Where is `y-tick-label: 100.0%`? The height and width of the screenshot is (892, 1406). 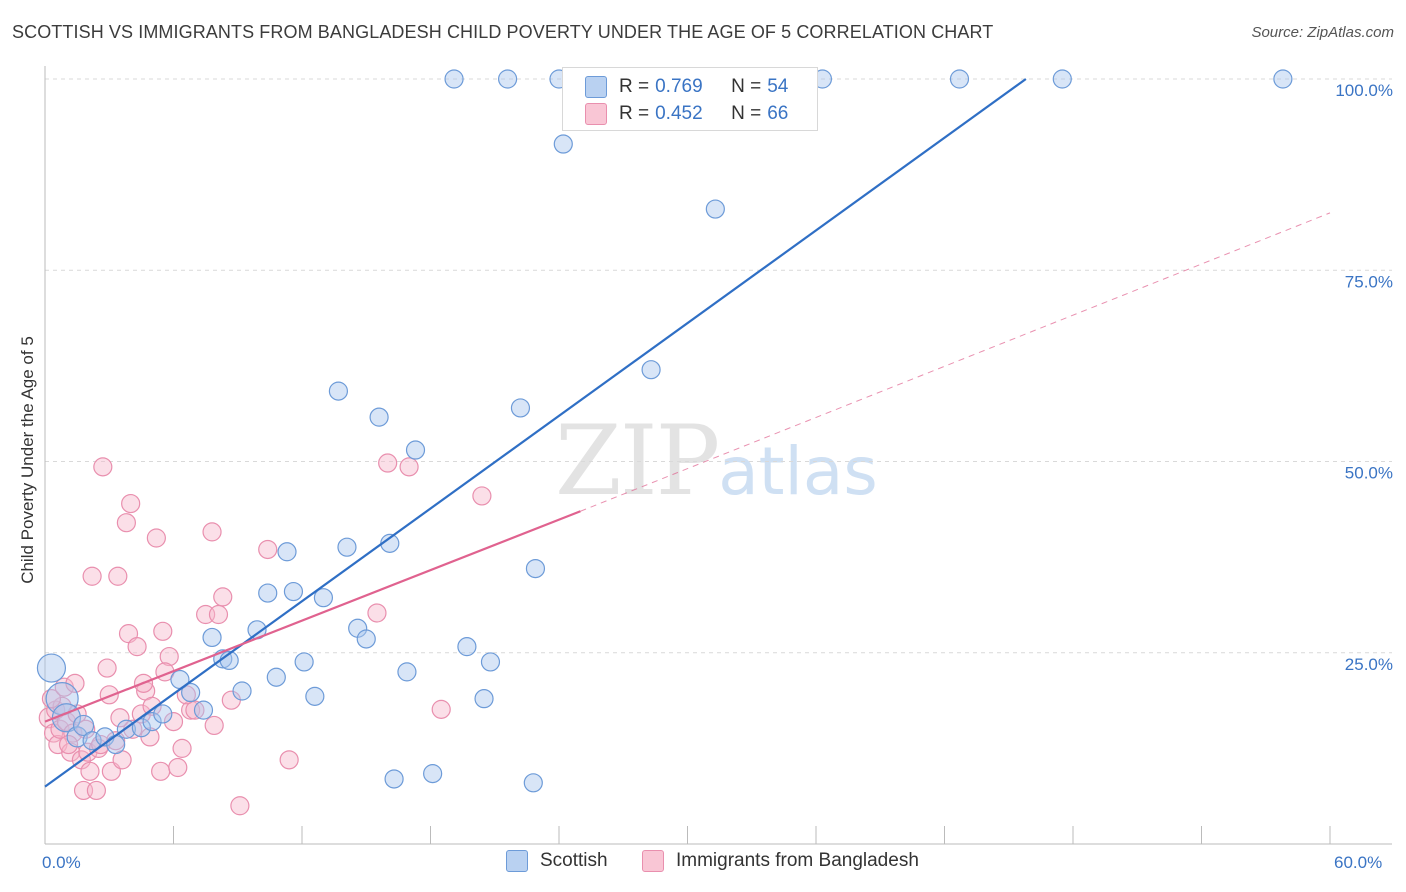 y-tick-label: 100.0% is located at coordinates (1364, 90).